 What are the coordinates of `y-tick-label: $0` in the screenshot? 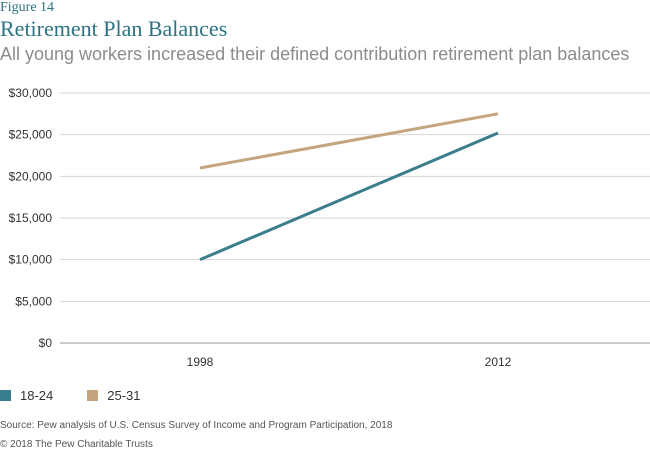 It's located at (46, 343).